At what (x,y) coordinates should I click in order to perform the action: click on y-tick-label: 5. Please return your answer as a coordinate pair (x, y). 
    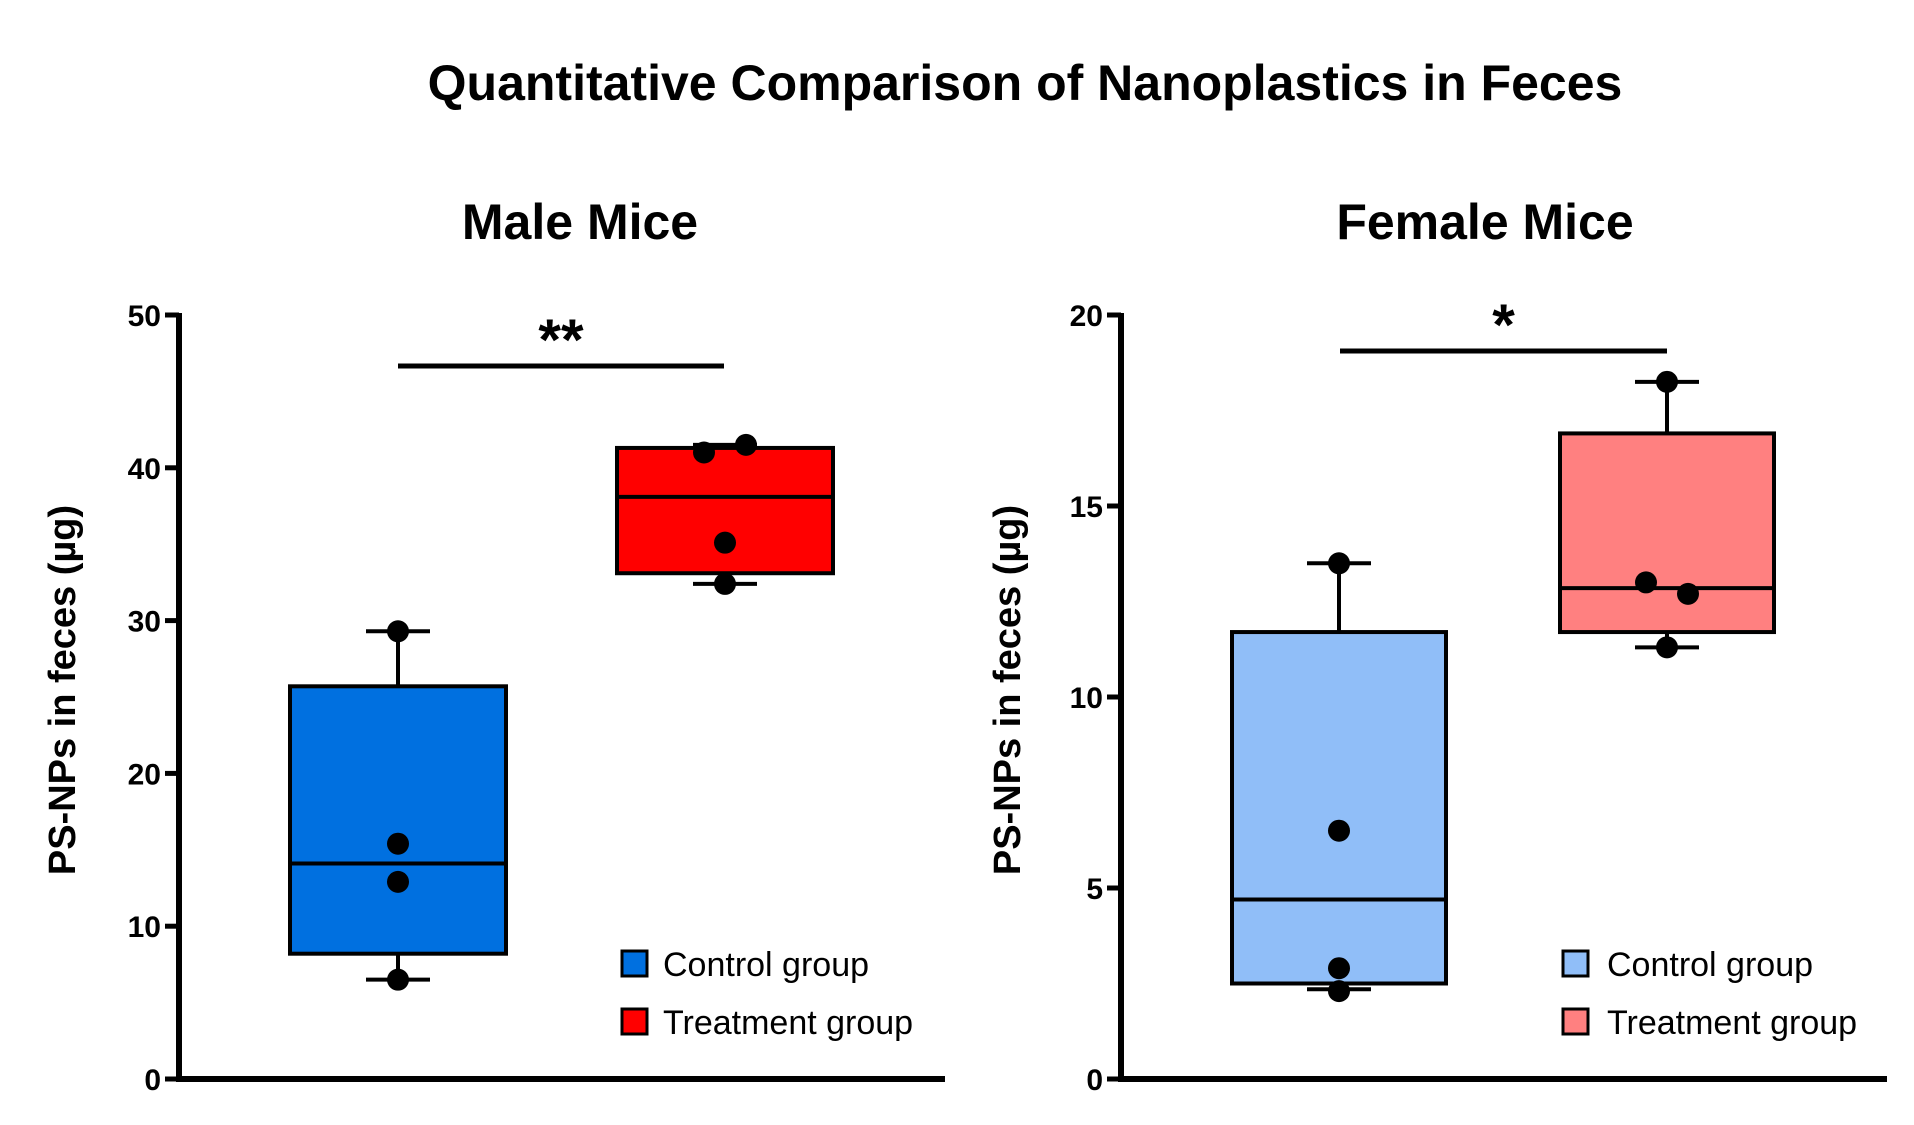
    Looking at the image, I should click on (1094, 889).